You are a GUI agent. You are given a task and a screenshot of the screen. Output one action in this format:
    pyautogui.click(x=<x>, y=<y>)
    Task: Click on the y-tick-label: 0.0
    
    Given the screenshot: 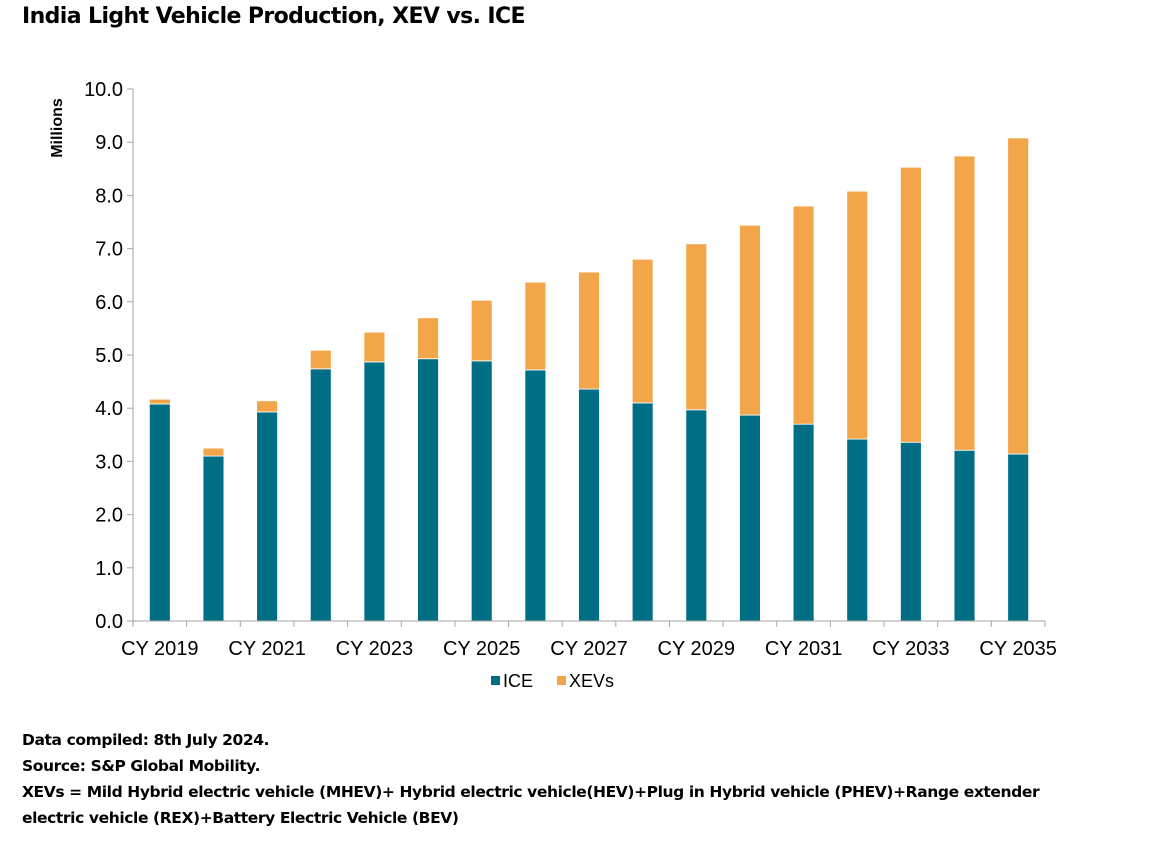 What is the action you would take?
    pyautogui.click(x=109, y=622)
    